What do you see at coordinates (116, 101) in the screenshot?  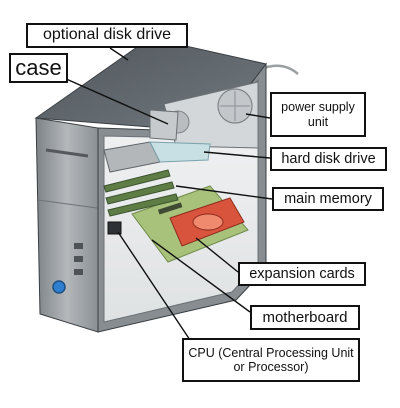 I see `leader-case` at bounding box center [116, 101].